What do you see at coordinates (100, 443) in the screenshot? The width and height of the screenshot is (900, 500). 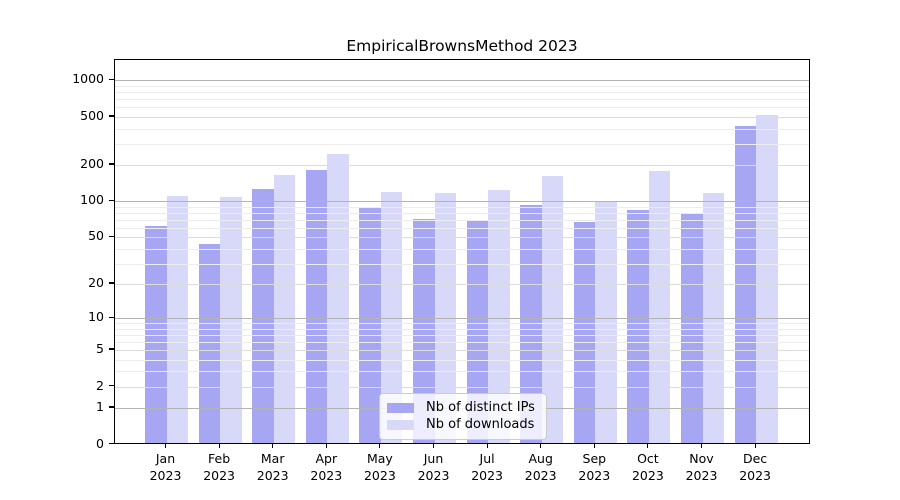 I see `y-axis-tick-label: 0` at bounding box center [100, 443].